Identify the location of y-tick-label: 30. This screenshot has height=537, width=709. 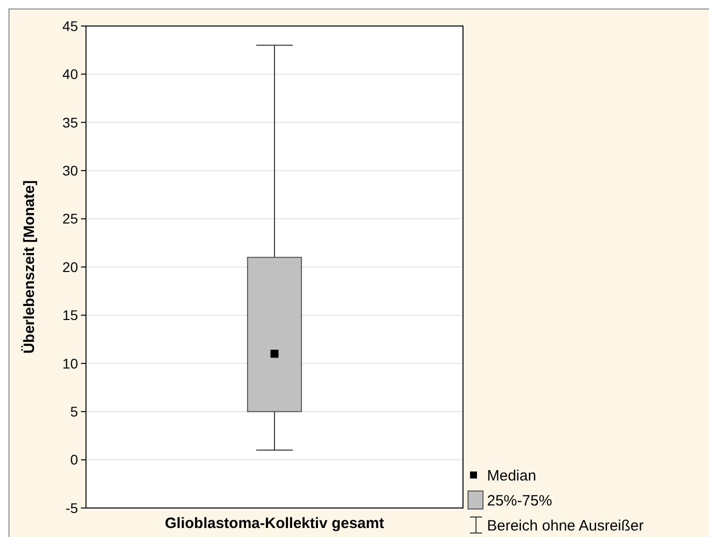
(70, 170).